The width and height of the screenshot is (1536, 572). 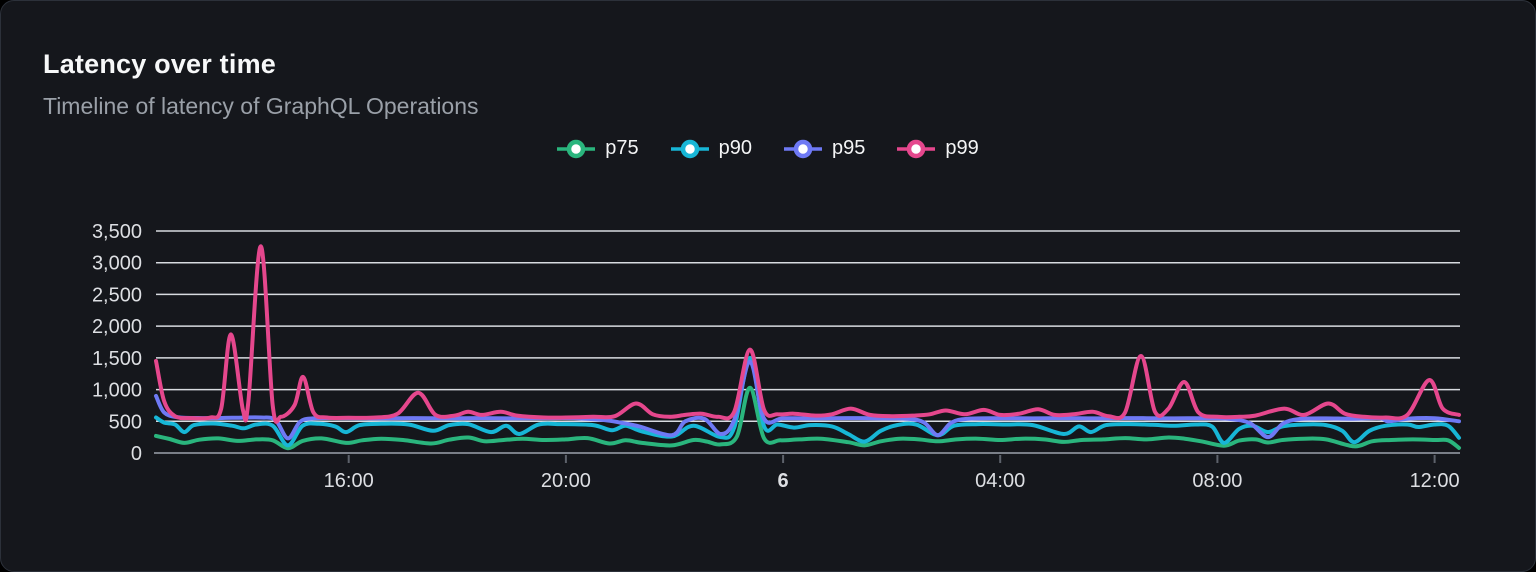 I want to click on legend-item-p95: p95, so click(x=824, y=148).